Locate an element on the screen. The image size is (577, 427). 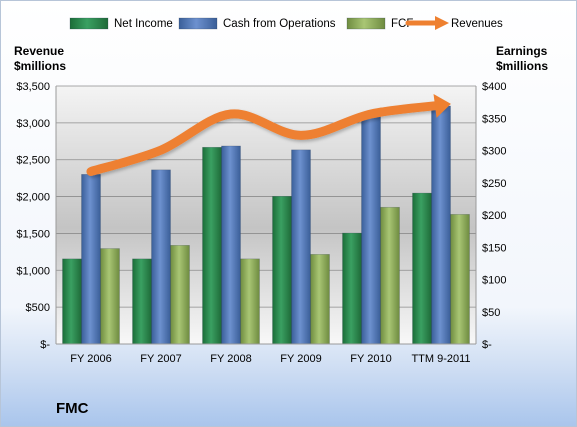
legend-label-net-income: Net Income is located at coordinates (143, 24).